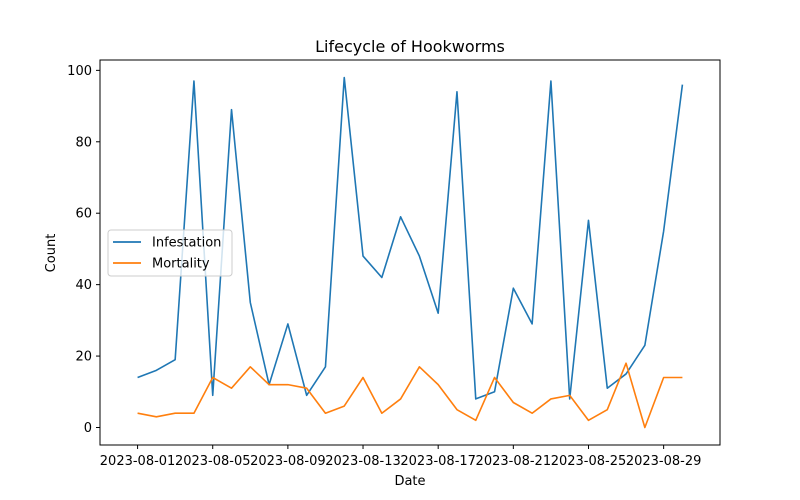 This screenshot has height=500, width=800. What do you see at coordinates (589, 461) in the screenshot?
I see `x-tick-label: 2023-08-25` at bounding box center [589, 461].